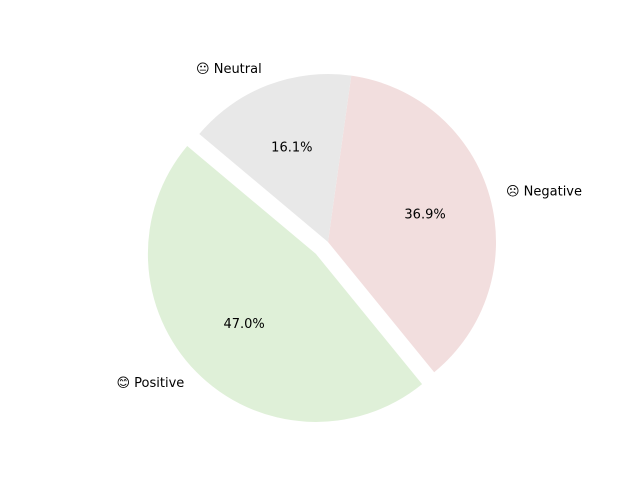 The width and height of the screenshot is (640, 480). Describe the element at coordinates (424, 214) in the screenshot. I see `pie-percent-label-negative: 36.9%` at that location.